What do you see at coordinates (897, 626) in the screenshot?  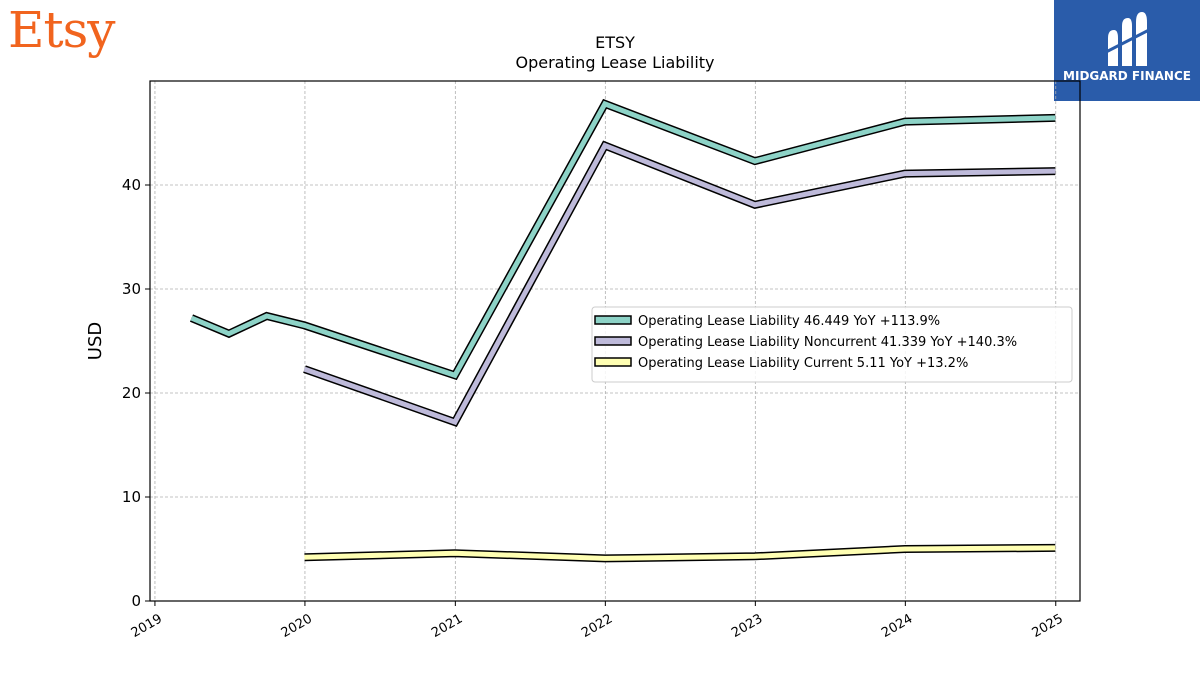 I see `x-tick-label: 2024` at bounding box center [897, 626].